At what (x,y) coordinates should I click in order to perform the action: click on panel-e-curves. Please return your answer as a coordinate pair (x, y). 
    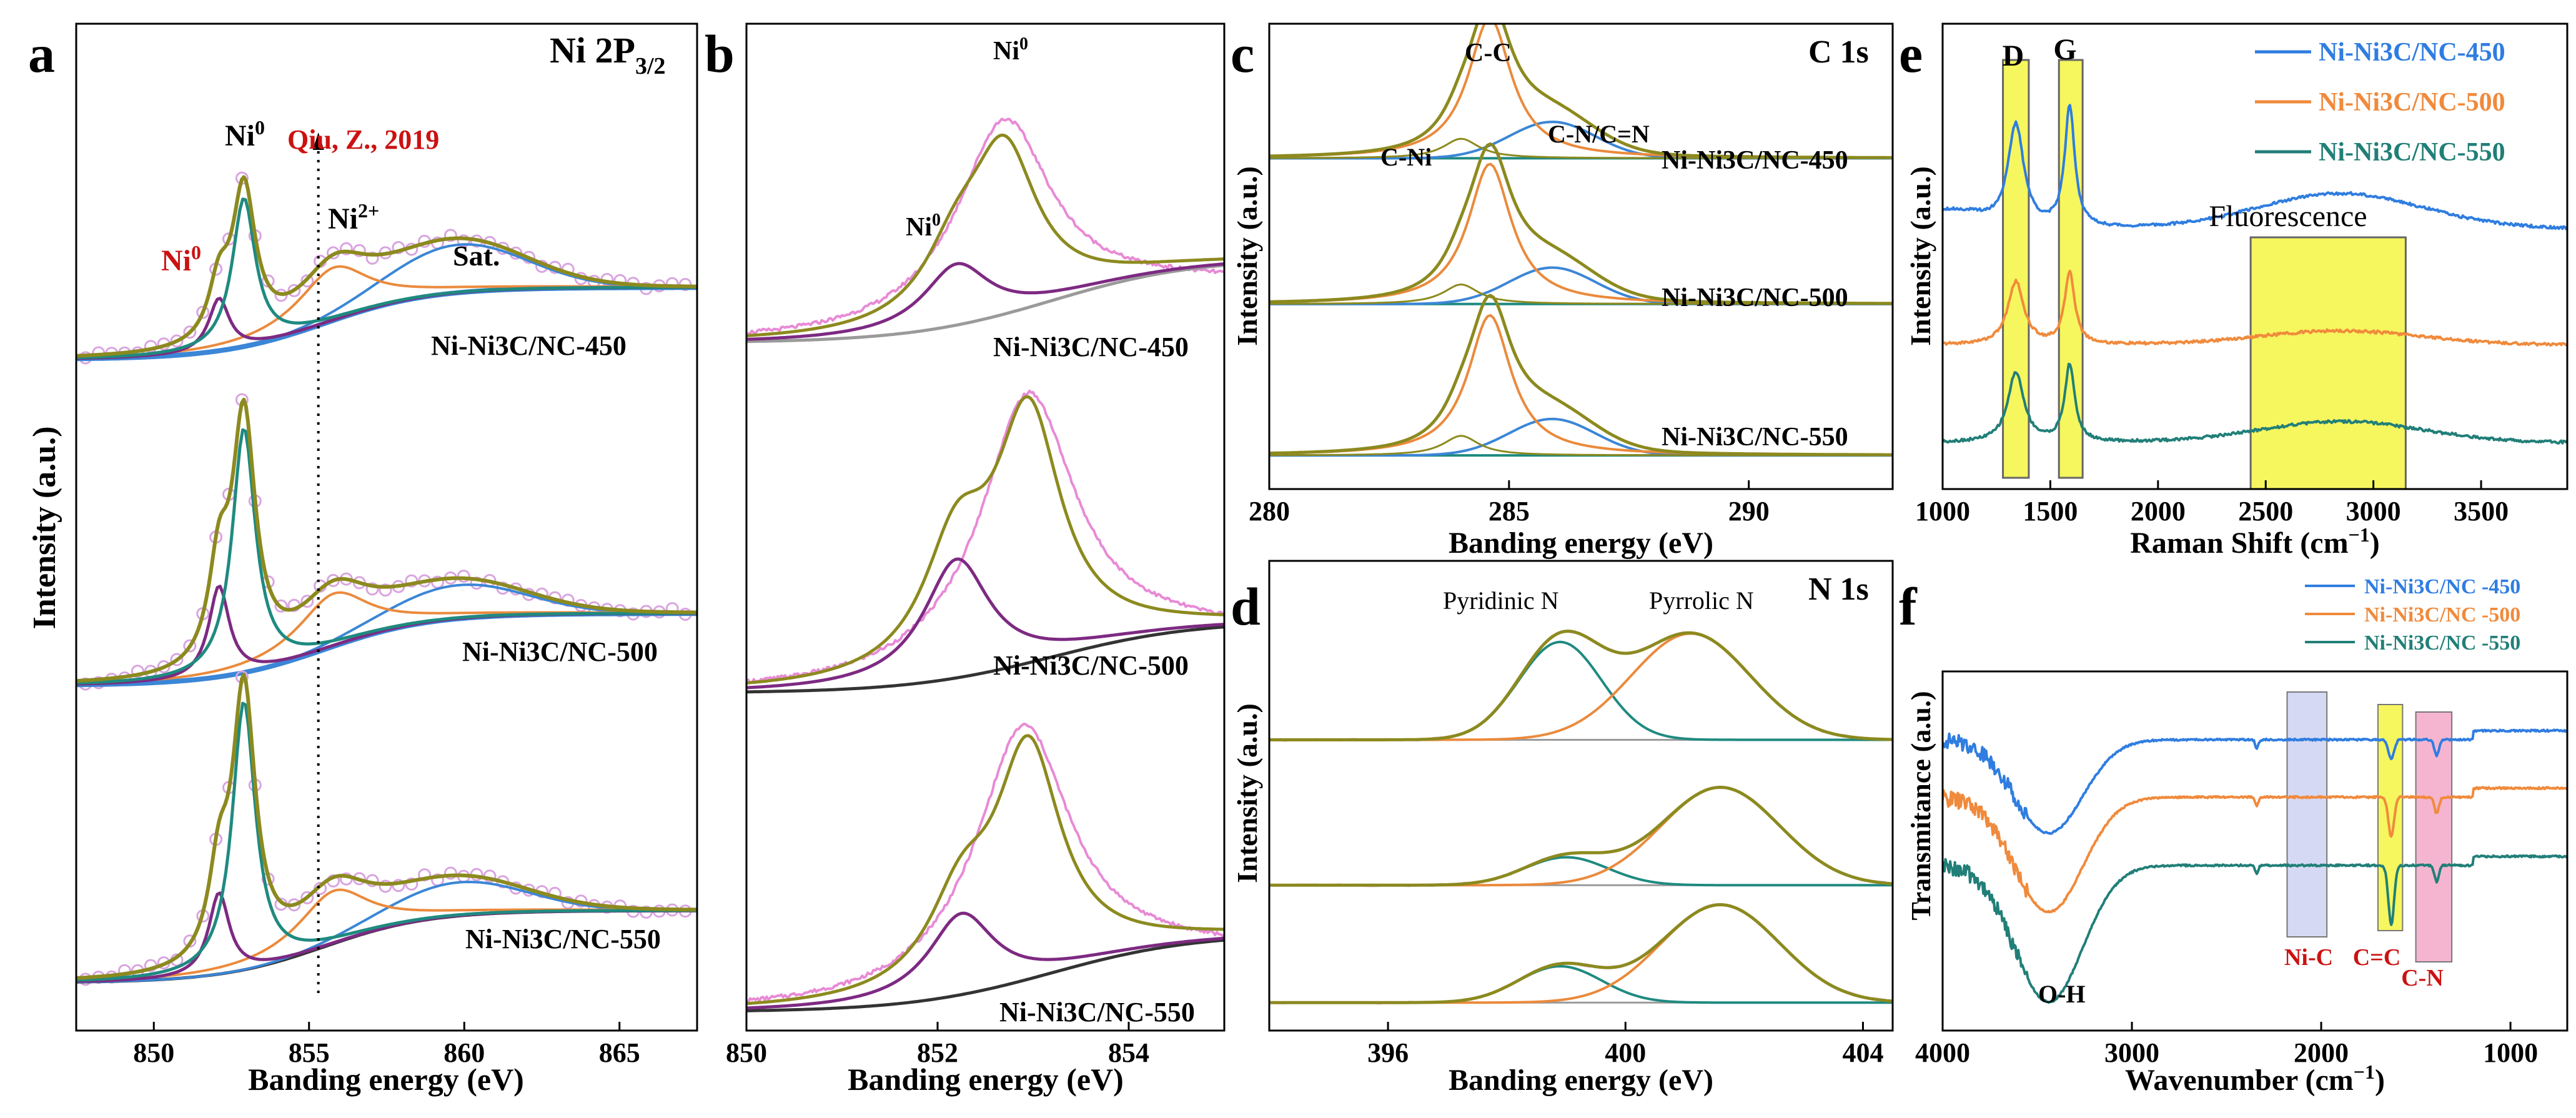
    Looking at the image, I should click on (2255, 274).